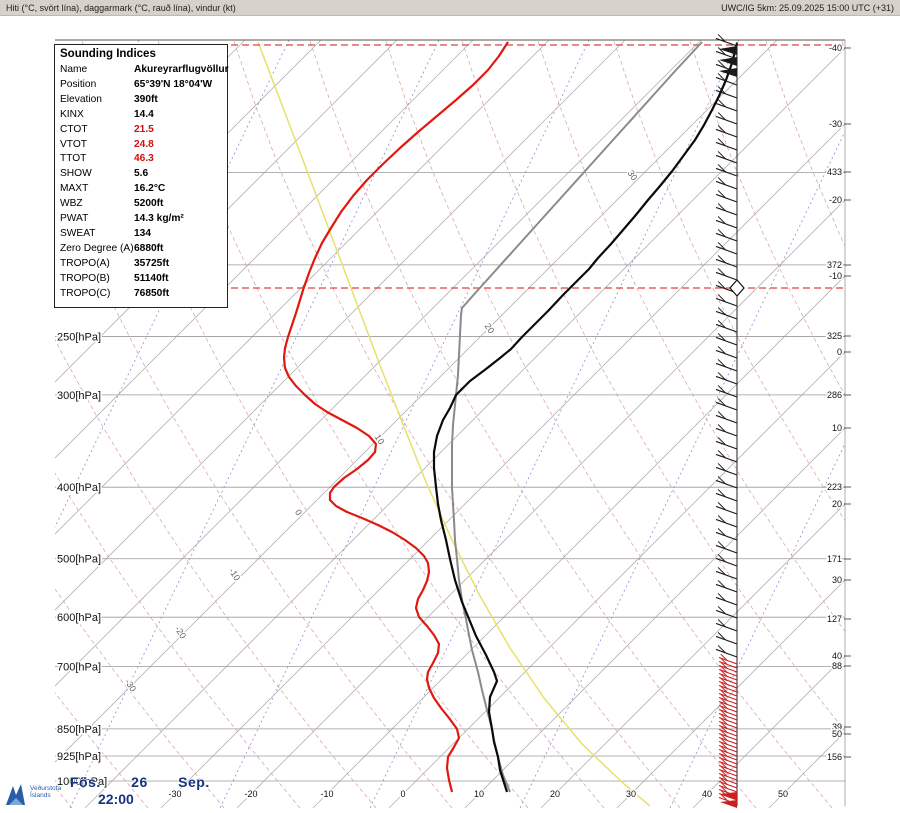 The height and width of the screenshot is (813, 900). I want to click on vedurstofa-logo: Veðurstofa Íslands, so click(36, 795).